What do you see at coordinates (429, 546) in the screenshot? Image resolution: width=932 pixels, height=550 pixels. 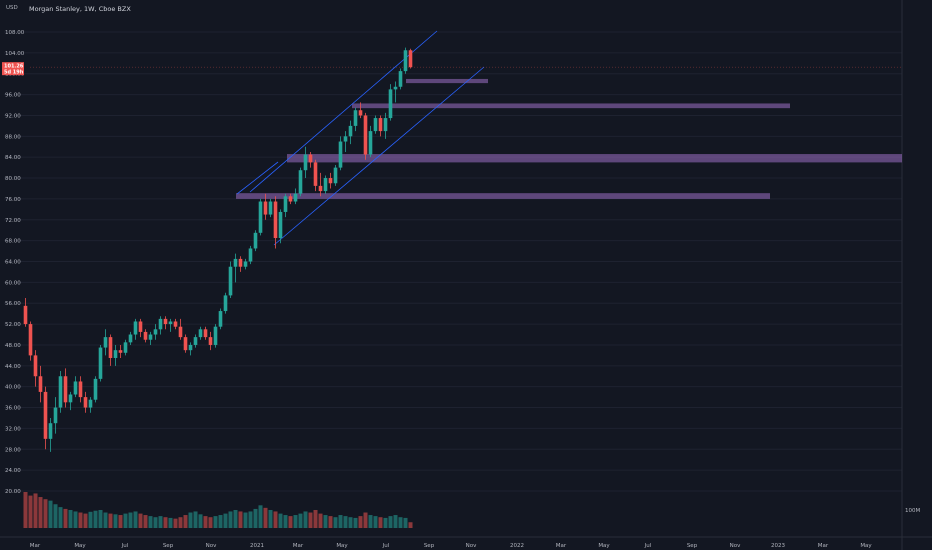 I see `x-tick-label: Sep` at bounding box center [429, 546].